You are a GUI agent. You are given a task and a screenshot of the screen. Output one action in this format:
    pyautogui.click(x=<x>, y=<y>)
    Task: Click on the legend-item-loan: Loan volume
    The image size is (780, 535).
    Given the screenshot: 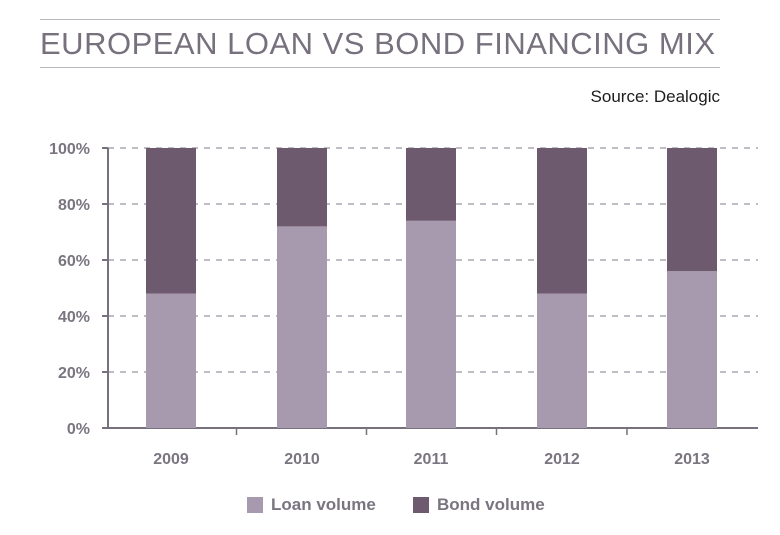 What is the action you would take?
    pyautogui.click(x=311, y=505)
    